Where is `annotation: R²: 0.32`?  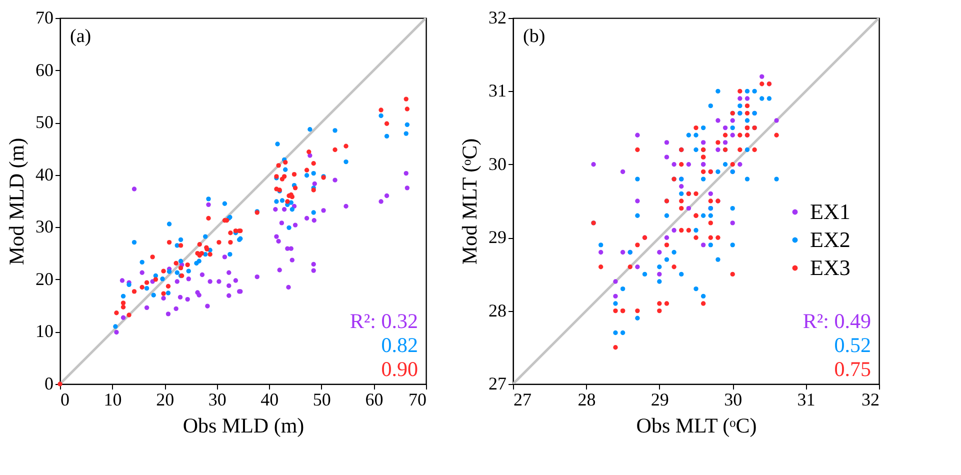
annotation: R²: 0.32 is located at coordinates (384, 321).